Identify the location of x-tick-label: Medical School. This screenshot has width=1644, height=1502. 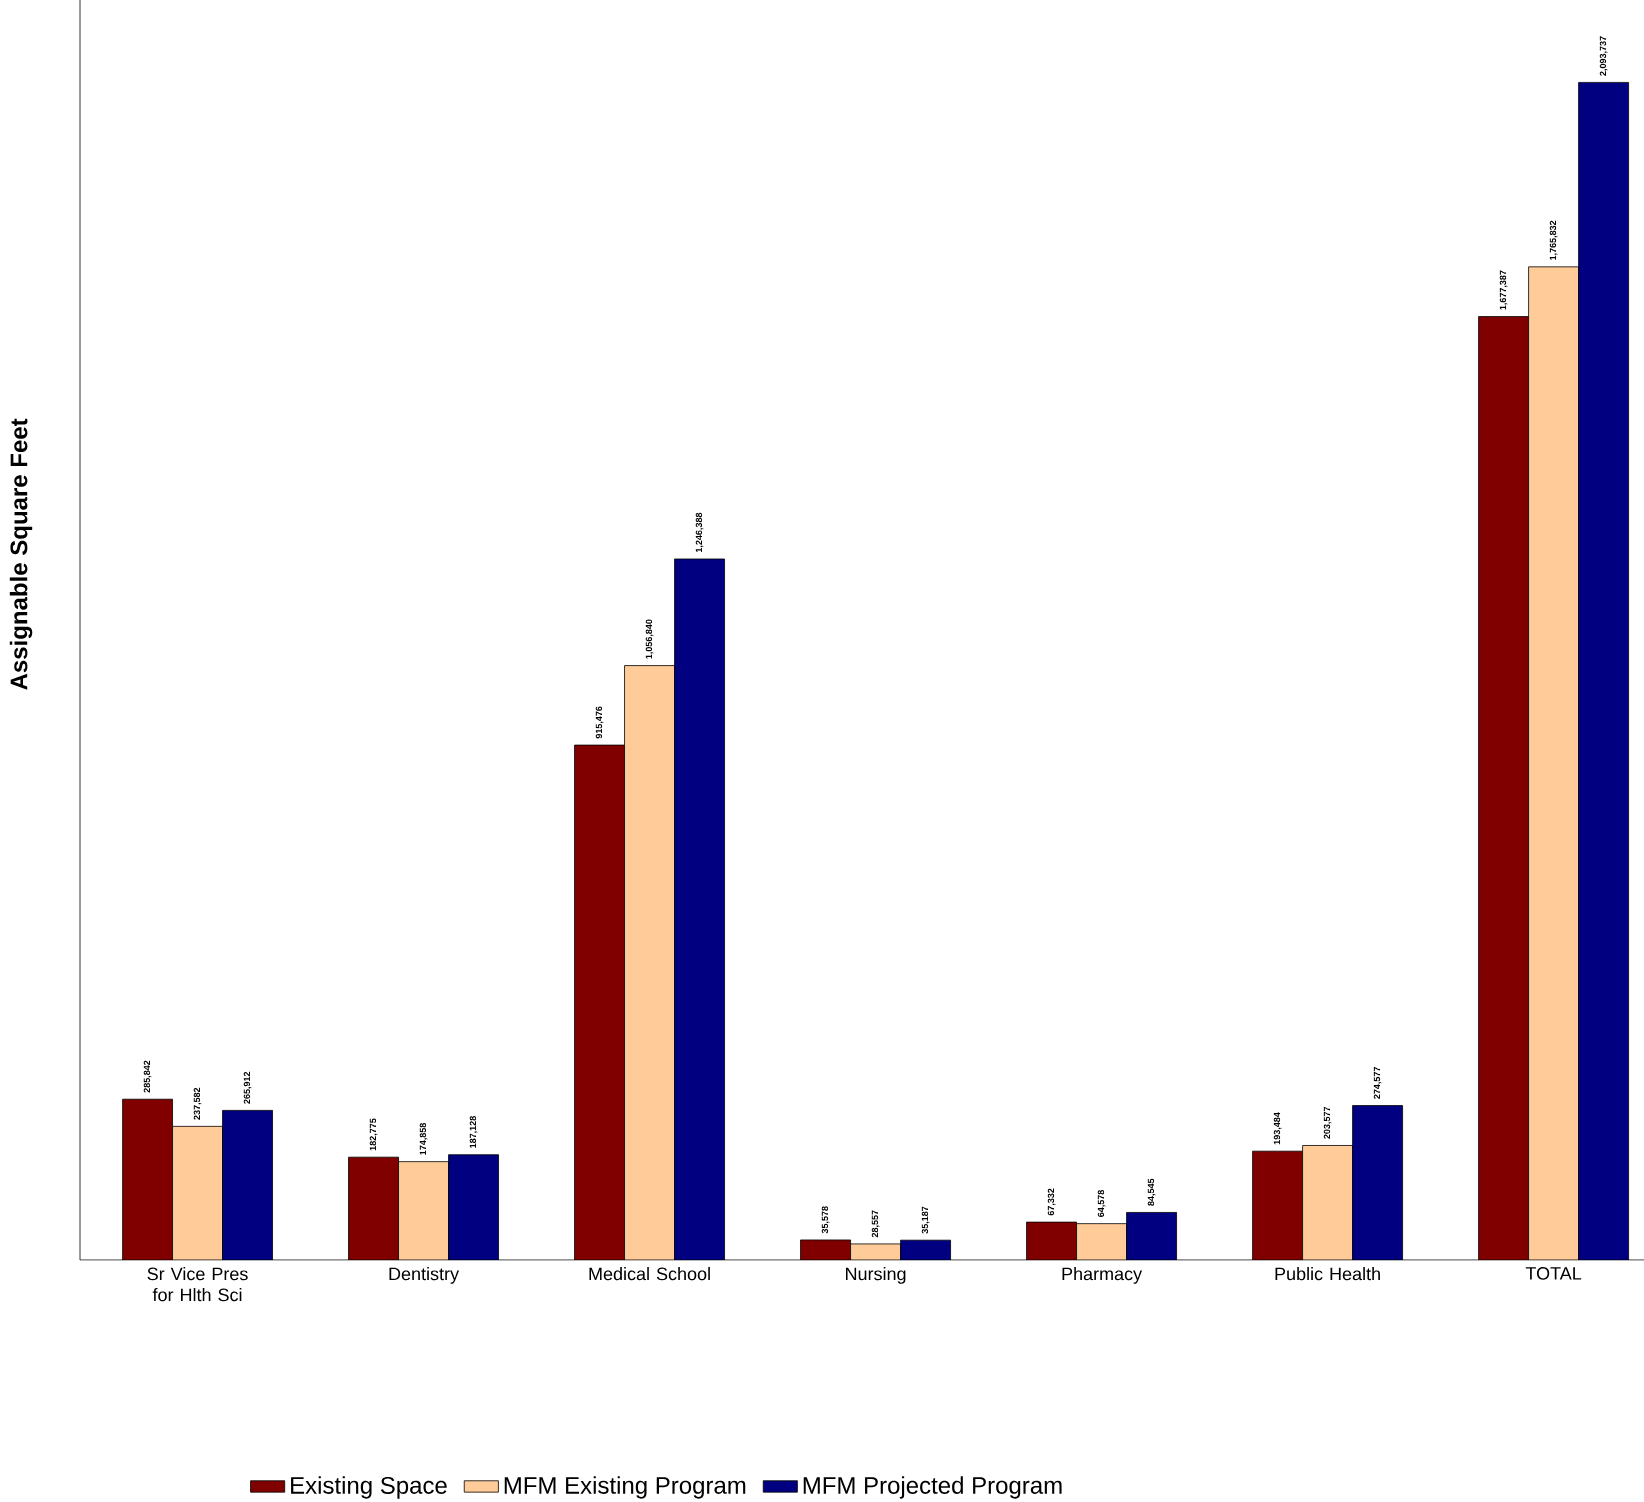
(649, 1274).